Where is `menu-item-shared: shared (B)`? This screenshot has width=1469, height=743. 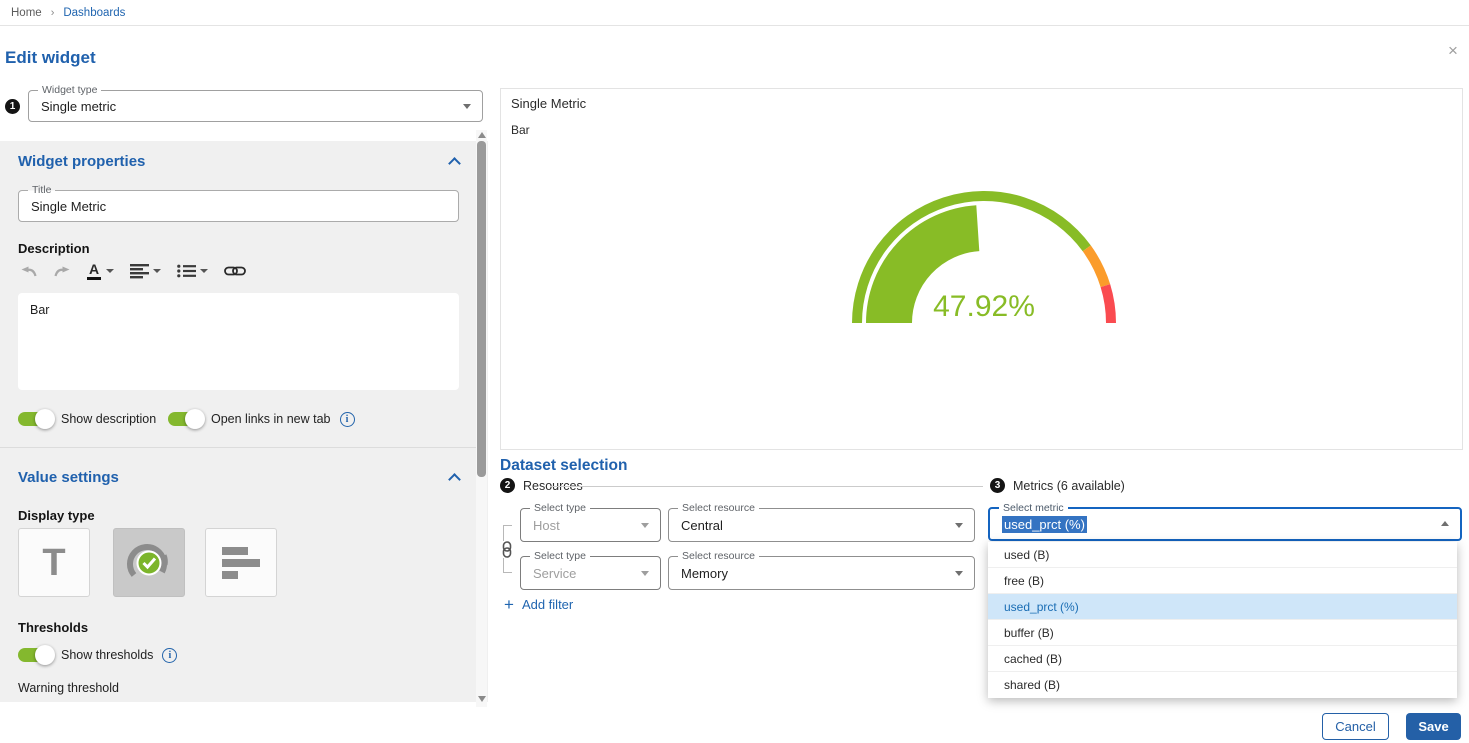 menu-item-shared: shared (B) is located at coordinates (1032, 685).